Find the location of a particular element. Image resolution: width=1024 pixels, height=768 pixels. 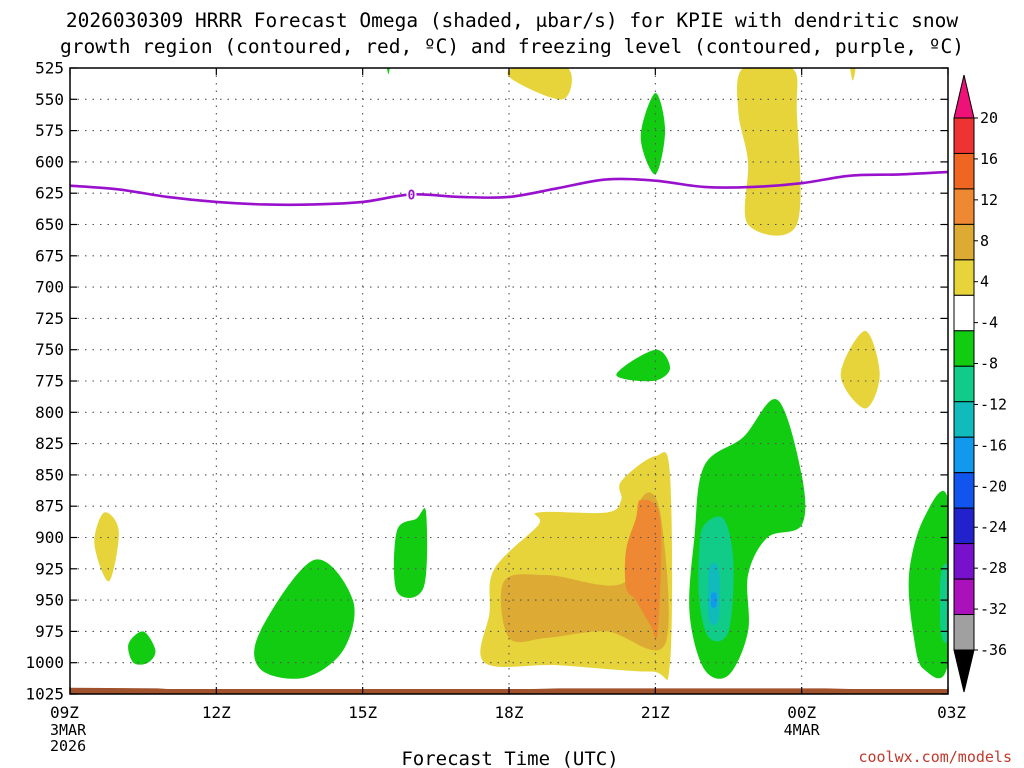

x-tick-date: 3MAR is located at coordinates (68, 730).